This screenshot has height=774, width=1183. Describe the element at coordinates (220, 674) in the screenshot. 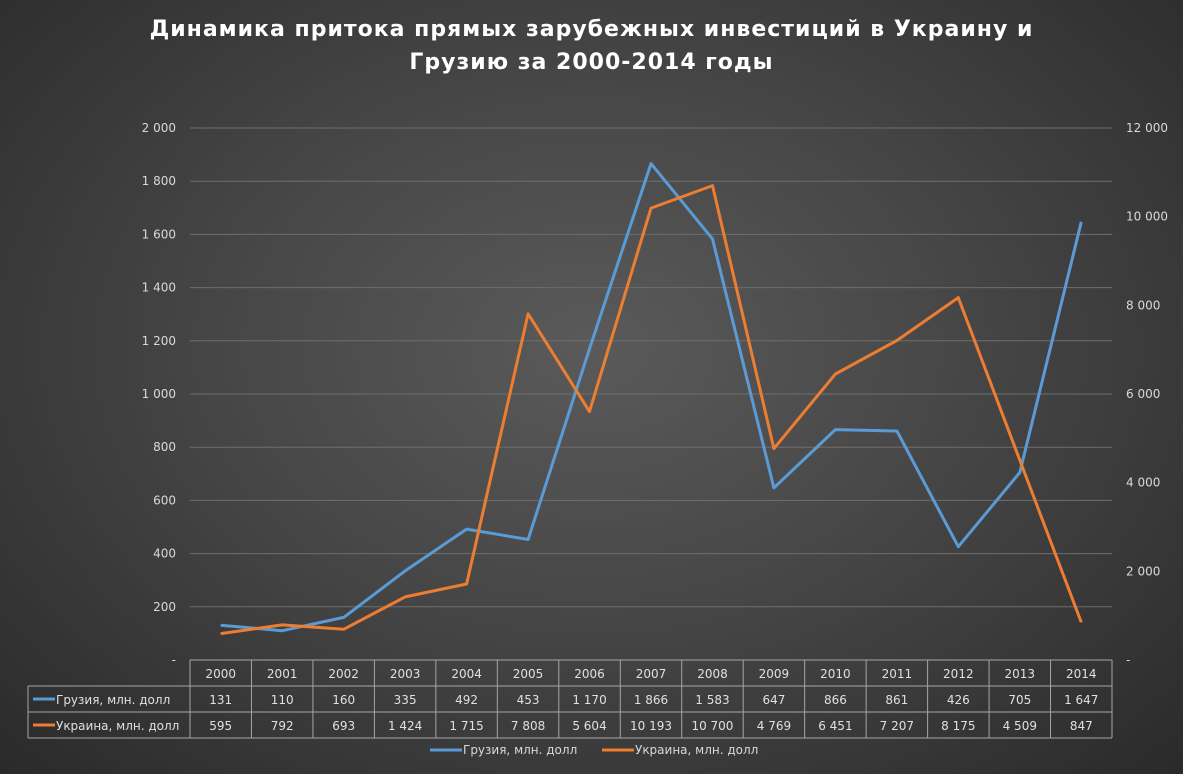

I see `table-year-2000: 2000` at that location.